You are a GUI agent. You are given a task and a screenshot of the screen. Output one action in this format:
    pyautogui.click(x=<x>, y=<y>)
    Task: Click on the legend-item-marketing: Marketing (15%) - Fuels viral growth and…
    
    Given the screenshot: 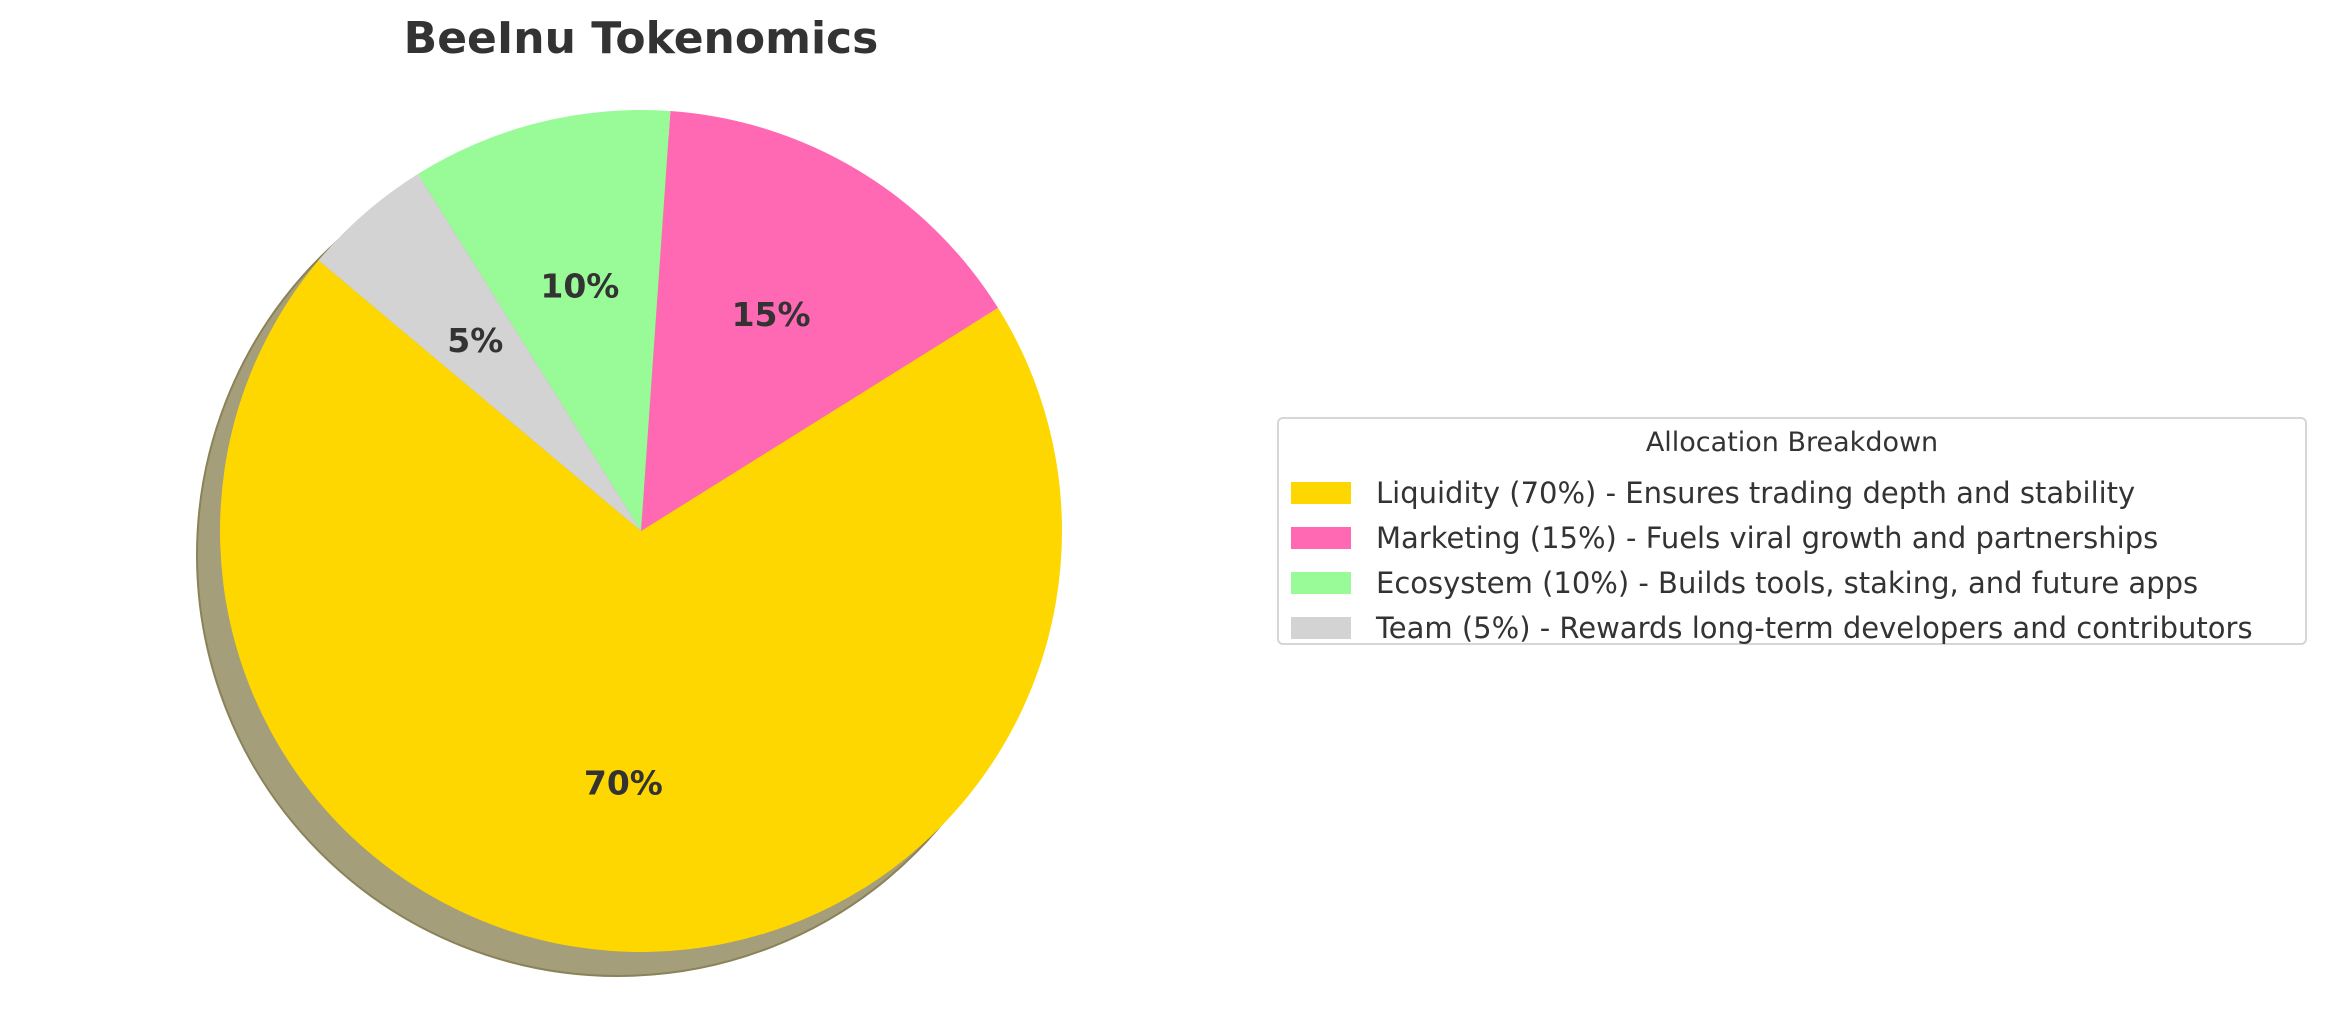 What is the action you would take?
    pyautogui.click(x=1796, y=537)
    